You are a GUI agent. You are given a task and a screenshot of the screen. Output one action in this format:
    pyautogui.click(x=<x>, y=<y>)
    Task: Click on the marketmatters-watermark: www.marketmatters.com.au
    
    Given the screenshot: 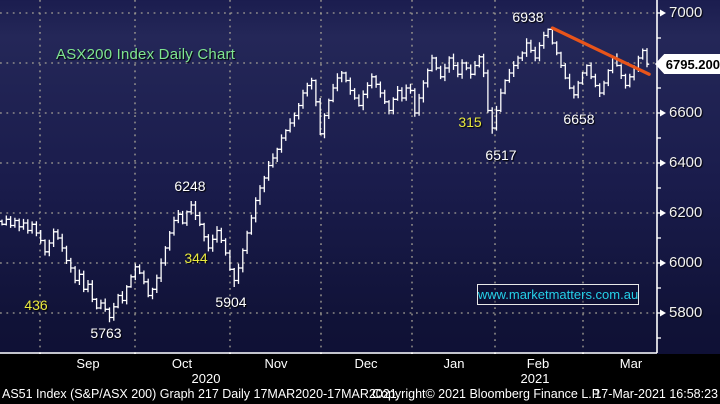 What is the action you would take?
    pyautogui.click(x=558, y=294)
    